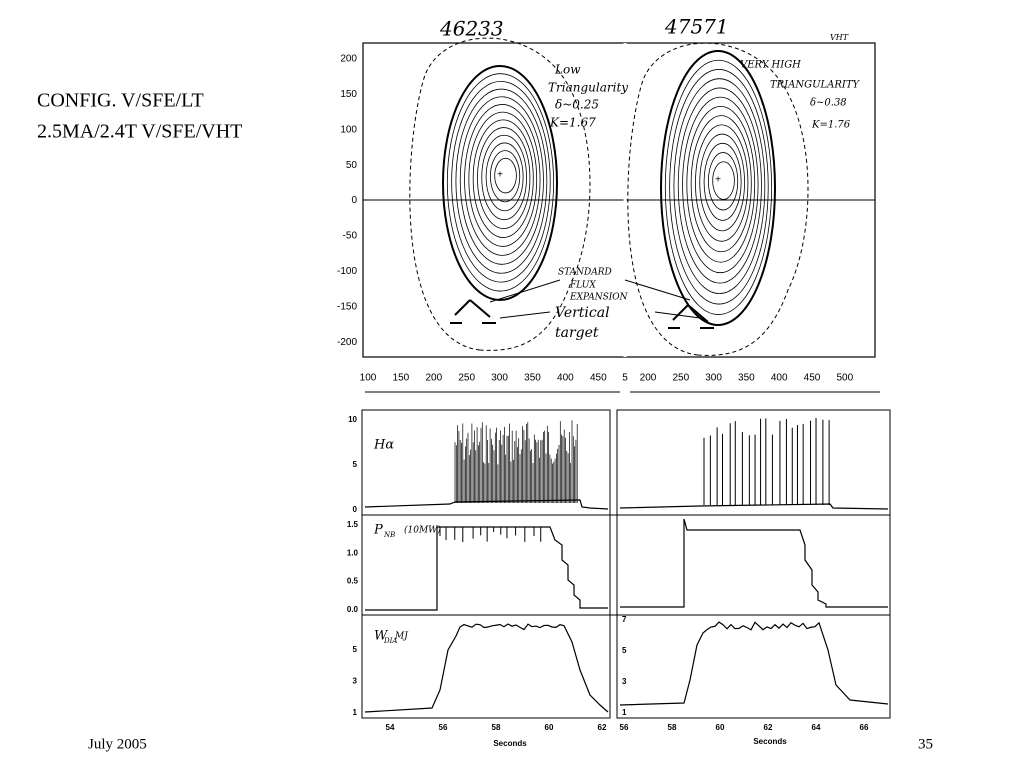  I want to click on label: VERY HIGH, so click(770, 65).